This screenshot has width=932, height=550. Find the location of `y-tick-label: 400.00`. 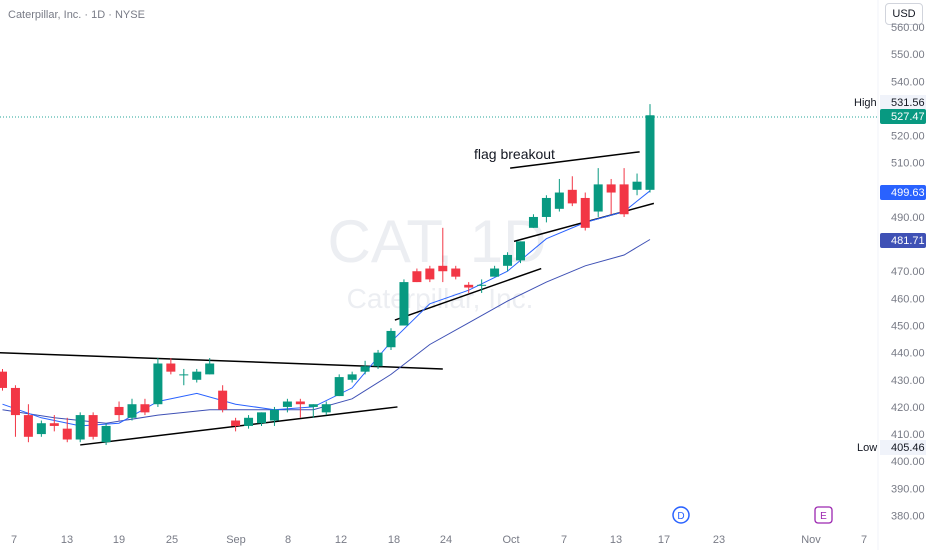

y-tick-label: 400.00 is located at coordinates (908, 462).